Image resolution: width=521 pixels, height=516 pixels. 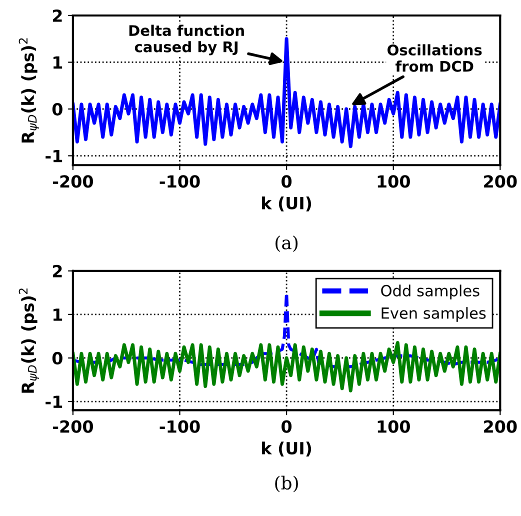 I want to click on text: (a), so click(x=287, y=243).